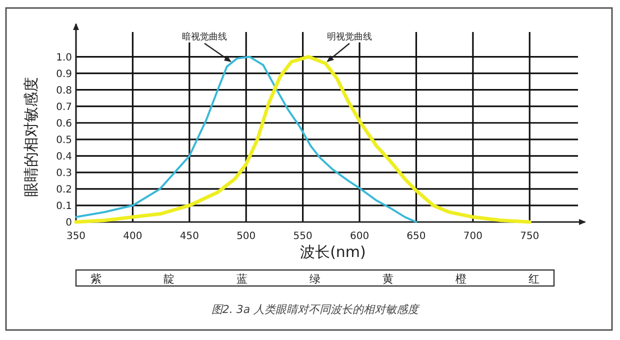  I want to click on y-tick-label: 0.3, so click(64, 173).